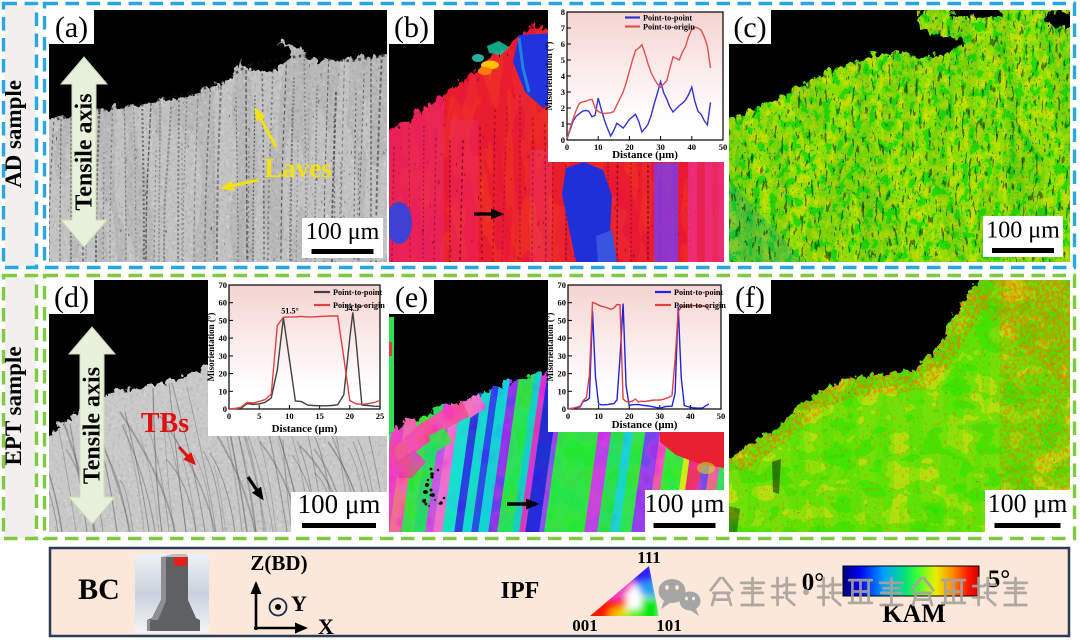  Describe the element at coordinates (669, 625) in the screenshot. I see `svg-text: 101` at that location.